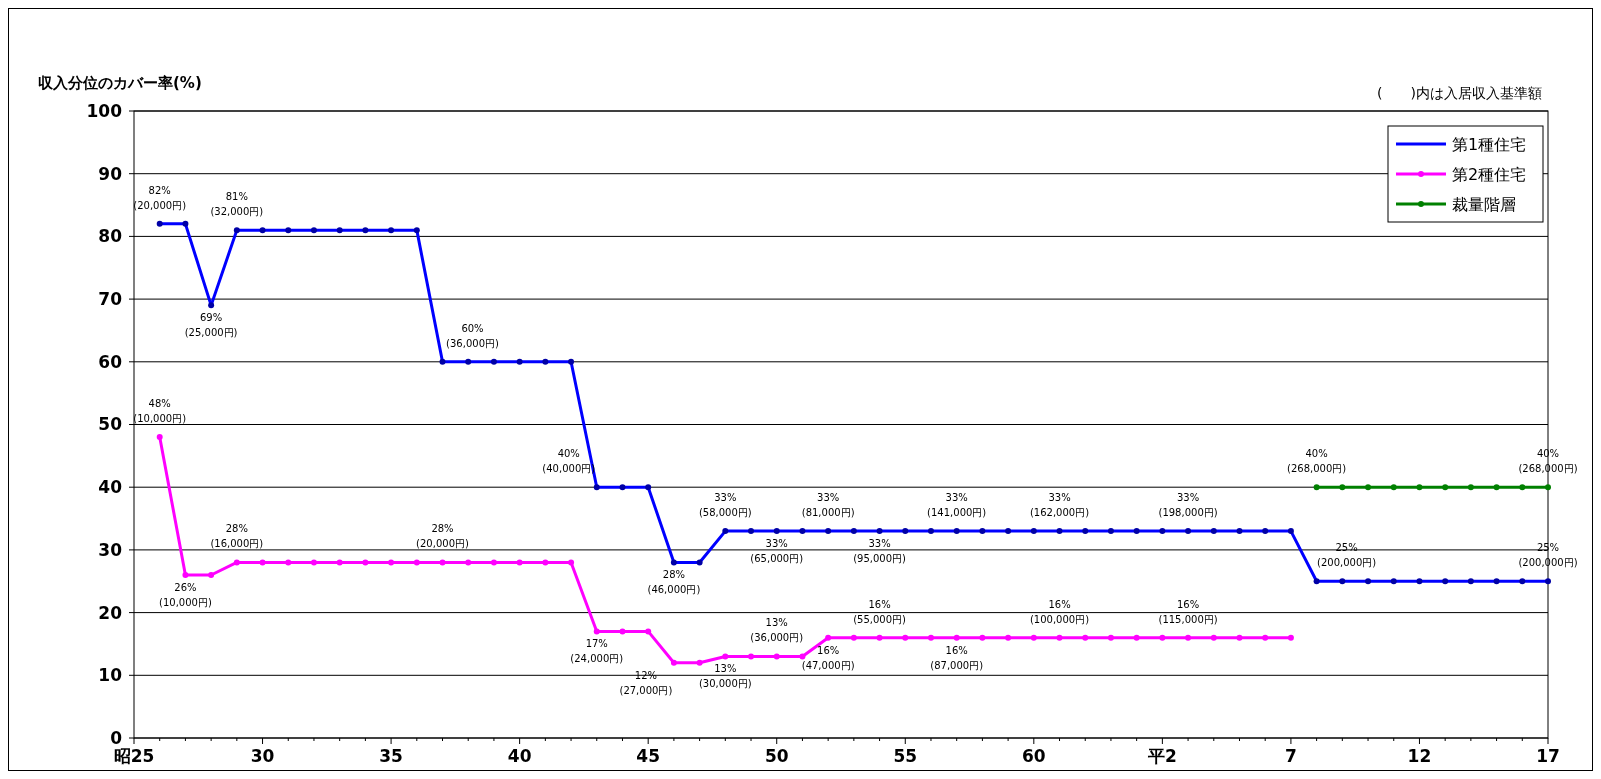  I want to click on data-label: 33% (65,000円), so click(777, 551).